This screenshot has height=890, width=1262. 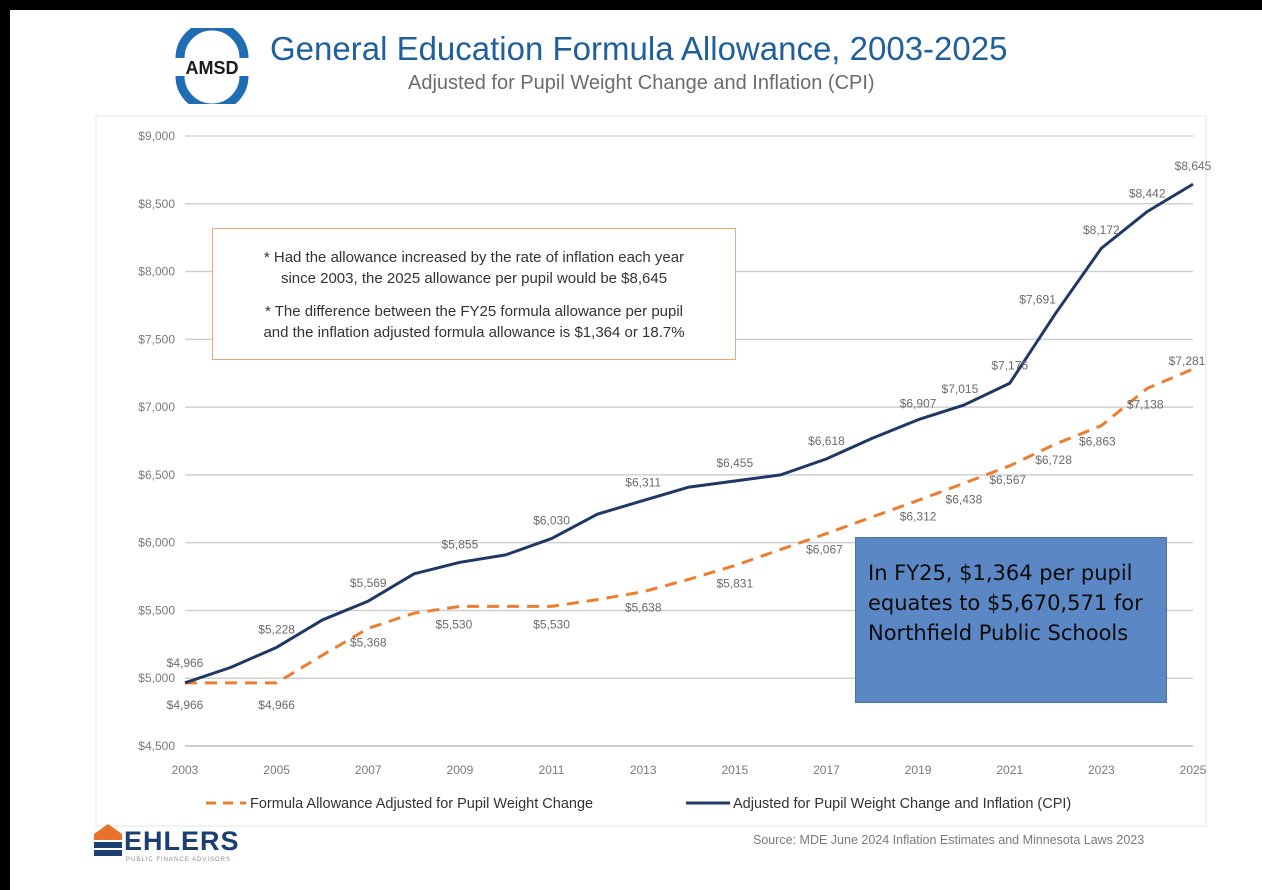 I want to click on data-label-inflation: $6,907, so click(x=918, y=404).